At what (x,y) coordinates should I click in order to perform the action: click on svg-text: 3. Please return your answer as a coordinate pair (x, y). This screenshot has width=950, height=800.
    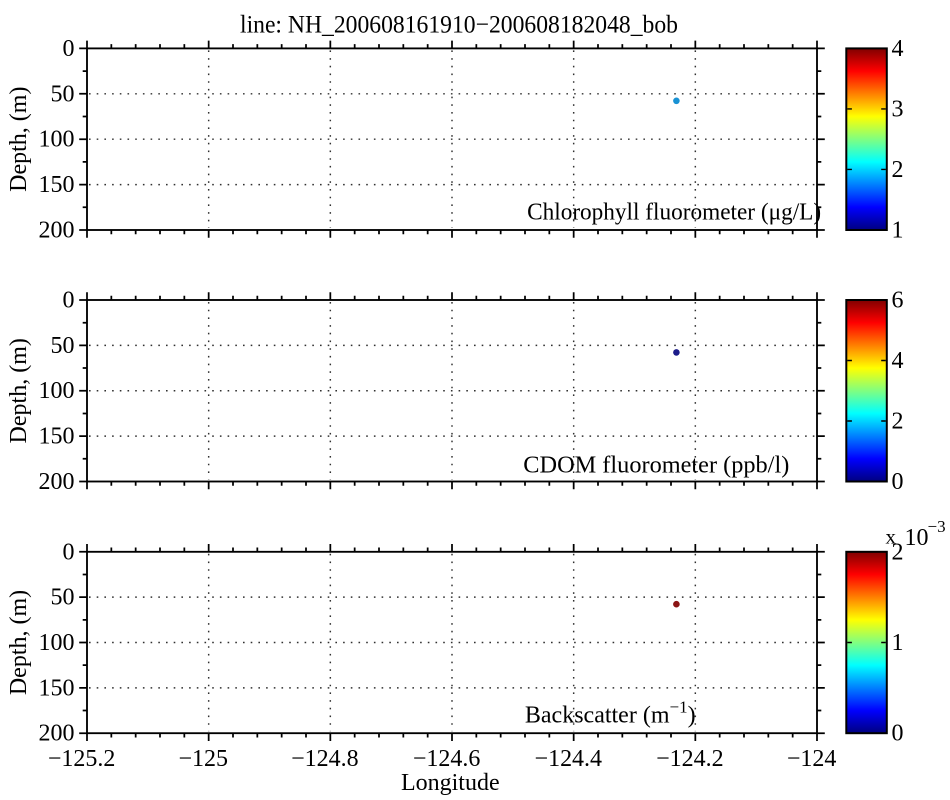
    Looking at the image, I should click on (898, 109).